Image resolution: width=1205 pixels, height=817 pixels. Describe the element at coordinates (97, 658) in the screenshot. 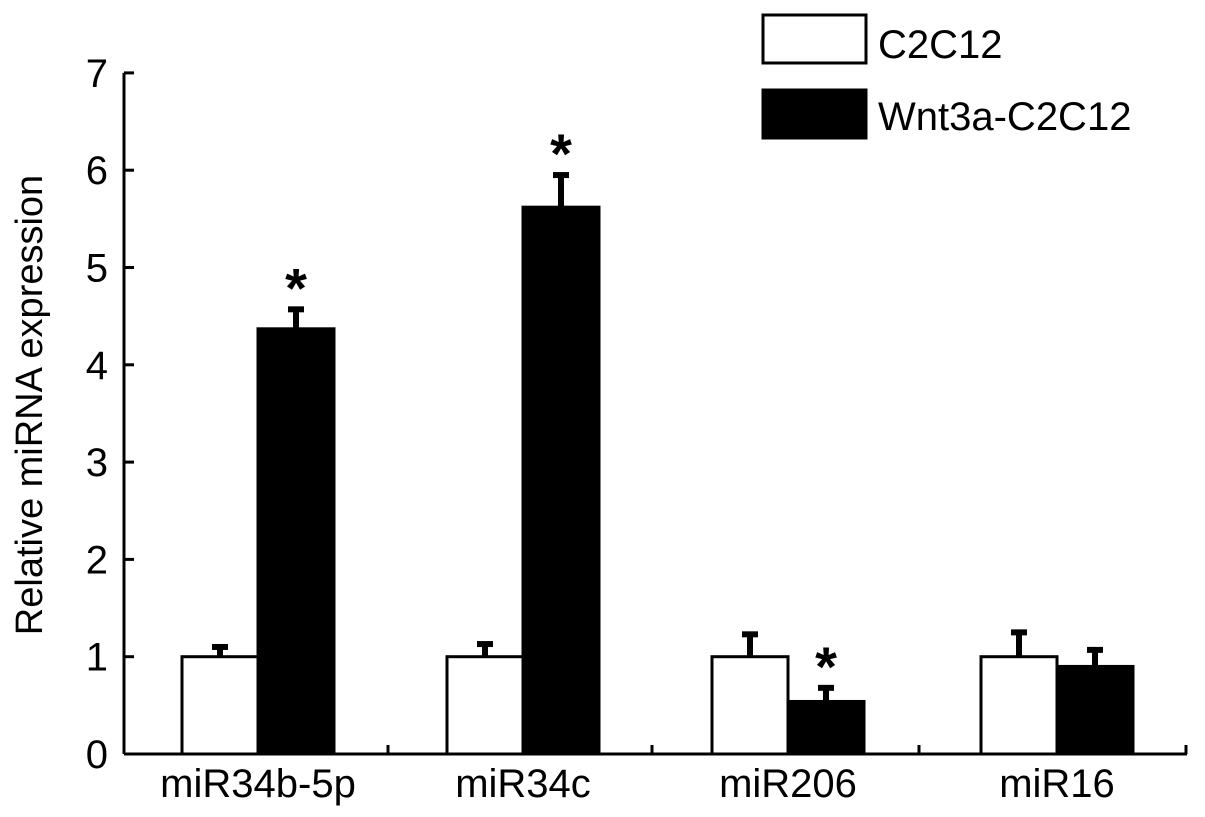

I see `y-tick-label: 1` at that location.